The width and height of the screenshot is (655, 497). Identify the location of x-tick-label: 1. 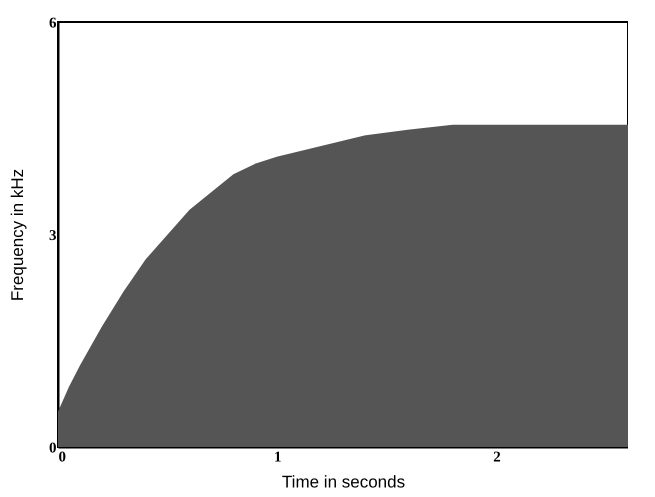
(278, 458).